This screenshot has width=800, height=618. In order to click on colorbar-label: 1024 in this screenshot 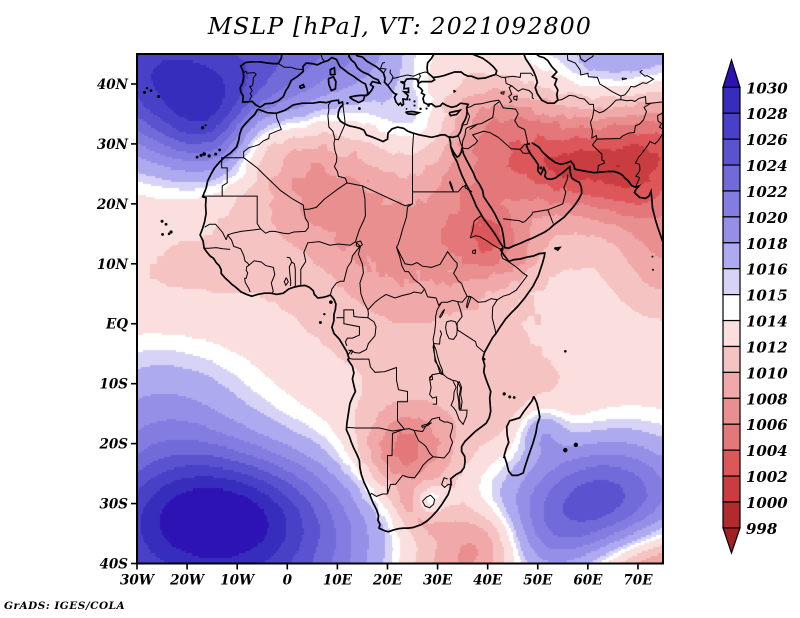, I will do `click(767, 166)`.